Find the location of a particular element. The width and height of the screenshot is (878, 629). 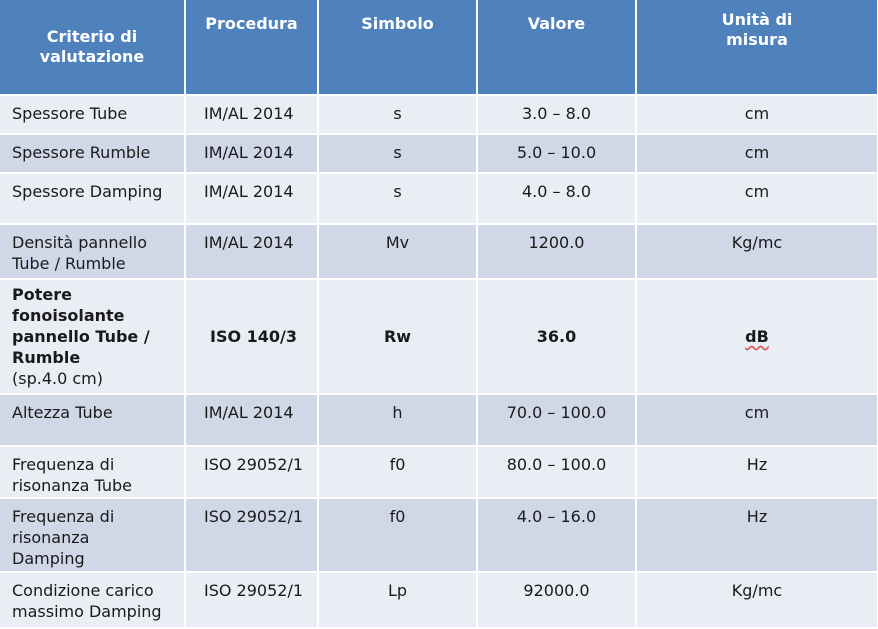

criterio-line: risonanza Tube is located at coordinates (72, 485).